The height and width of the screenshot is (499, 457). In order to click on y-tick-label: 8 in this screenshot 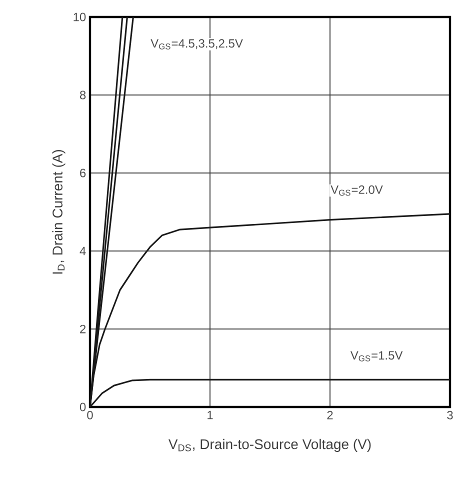, I will do `click(83, 95)`.